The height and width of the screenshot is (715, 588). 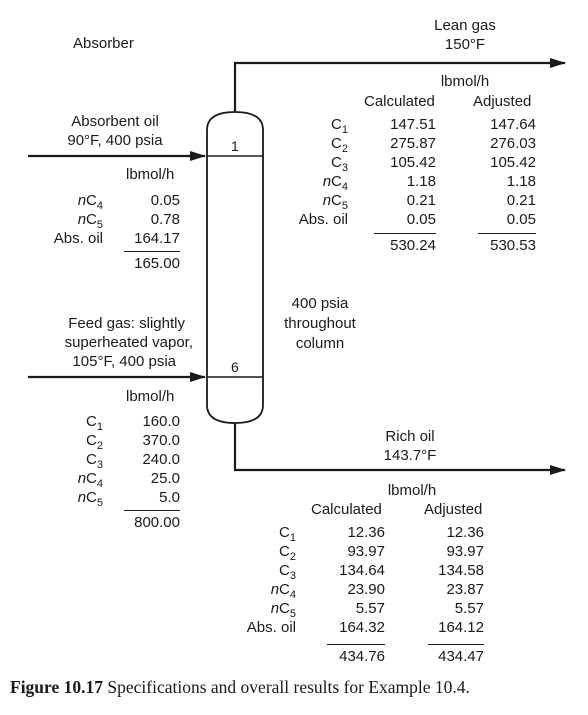 What do you see at coordinates (513, 245) in the screenshot?
I see `lean-gas-total-adj: 530.53` at bounding box center [513, 245].